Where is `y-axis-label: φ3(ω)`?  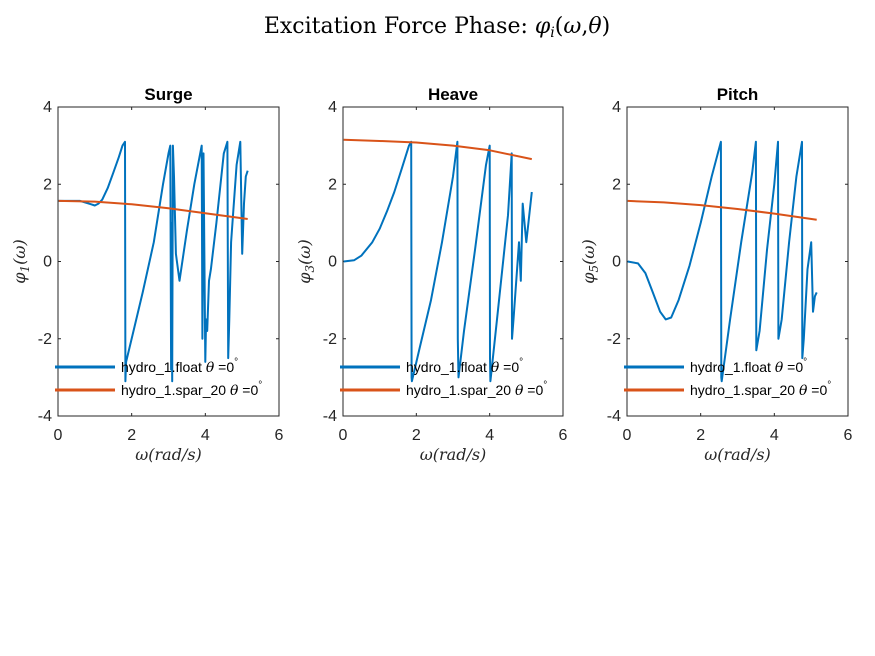
y-axis-label: φ3(ω) is located at coordinates (306, 261).